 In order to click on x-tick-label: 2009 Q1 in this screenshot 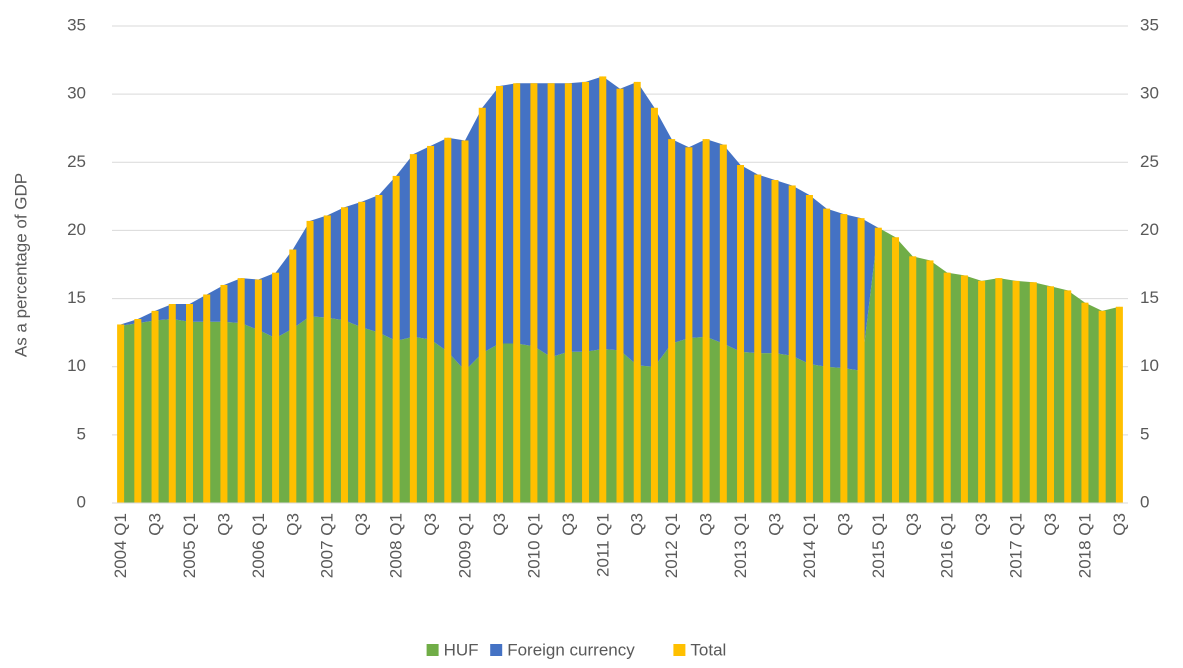, I will do `click(465, 545)`.